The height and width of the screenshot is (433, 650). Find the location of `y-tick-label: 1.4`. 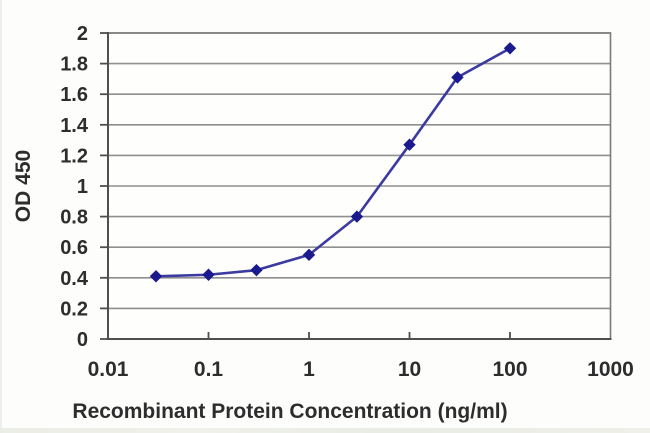

y-tick-label: 1.4 is located at coordinates (74, 126).